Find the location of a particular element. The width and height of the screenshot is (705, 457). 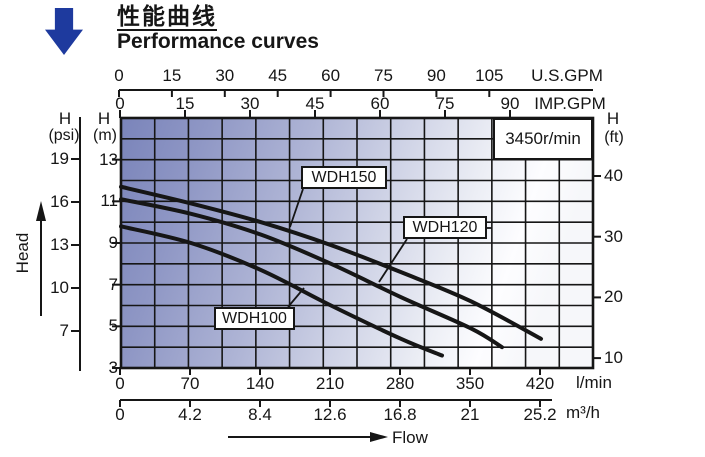

ft-axis-sub: (ft) is located at coordinates (614, 137).